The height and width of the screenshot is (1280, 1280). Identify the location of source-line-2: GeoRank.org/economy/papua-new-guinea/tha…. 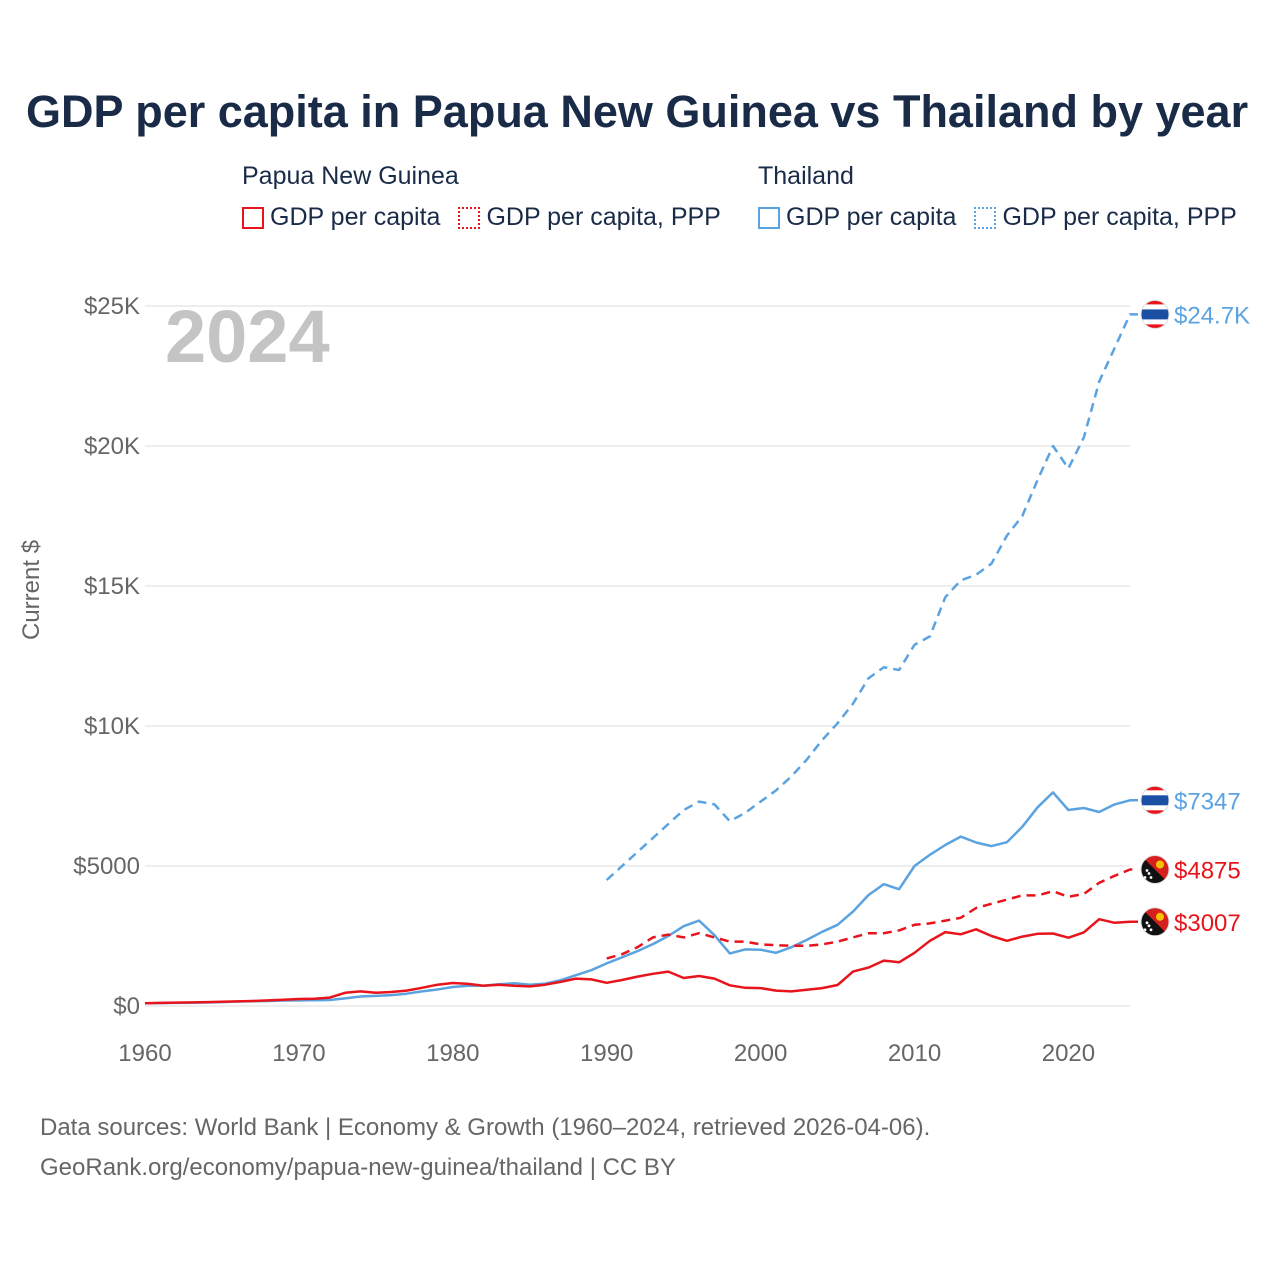
(358, 1167).